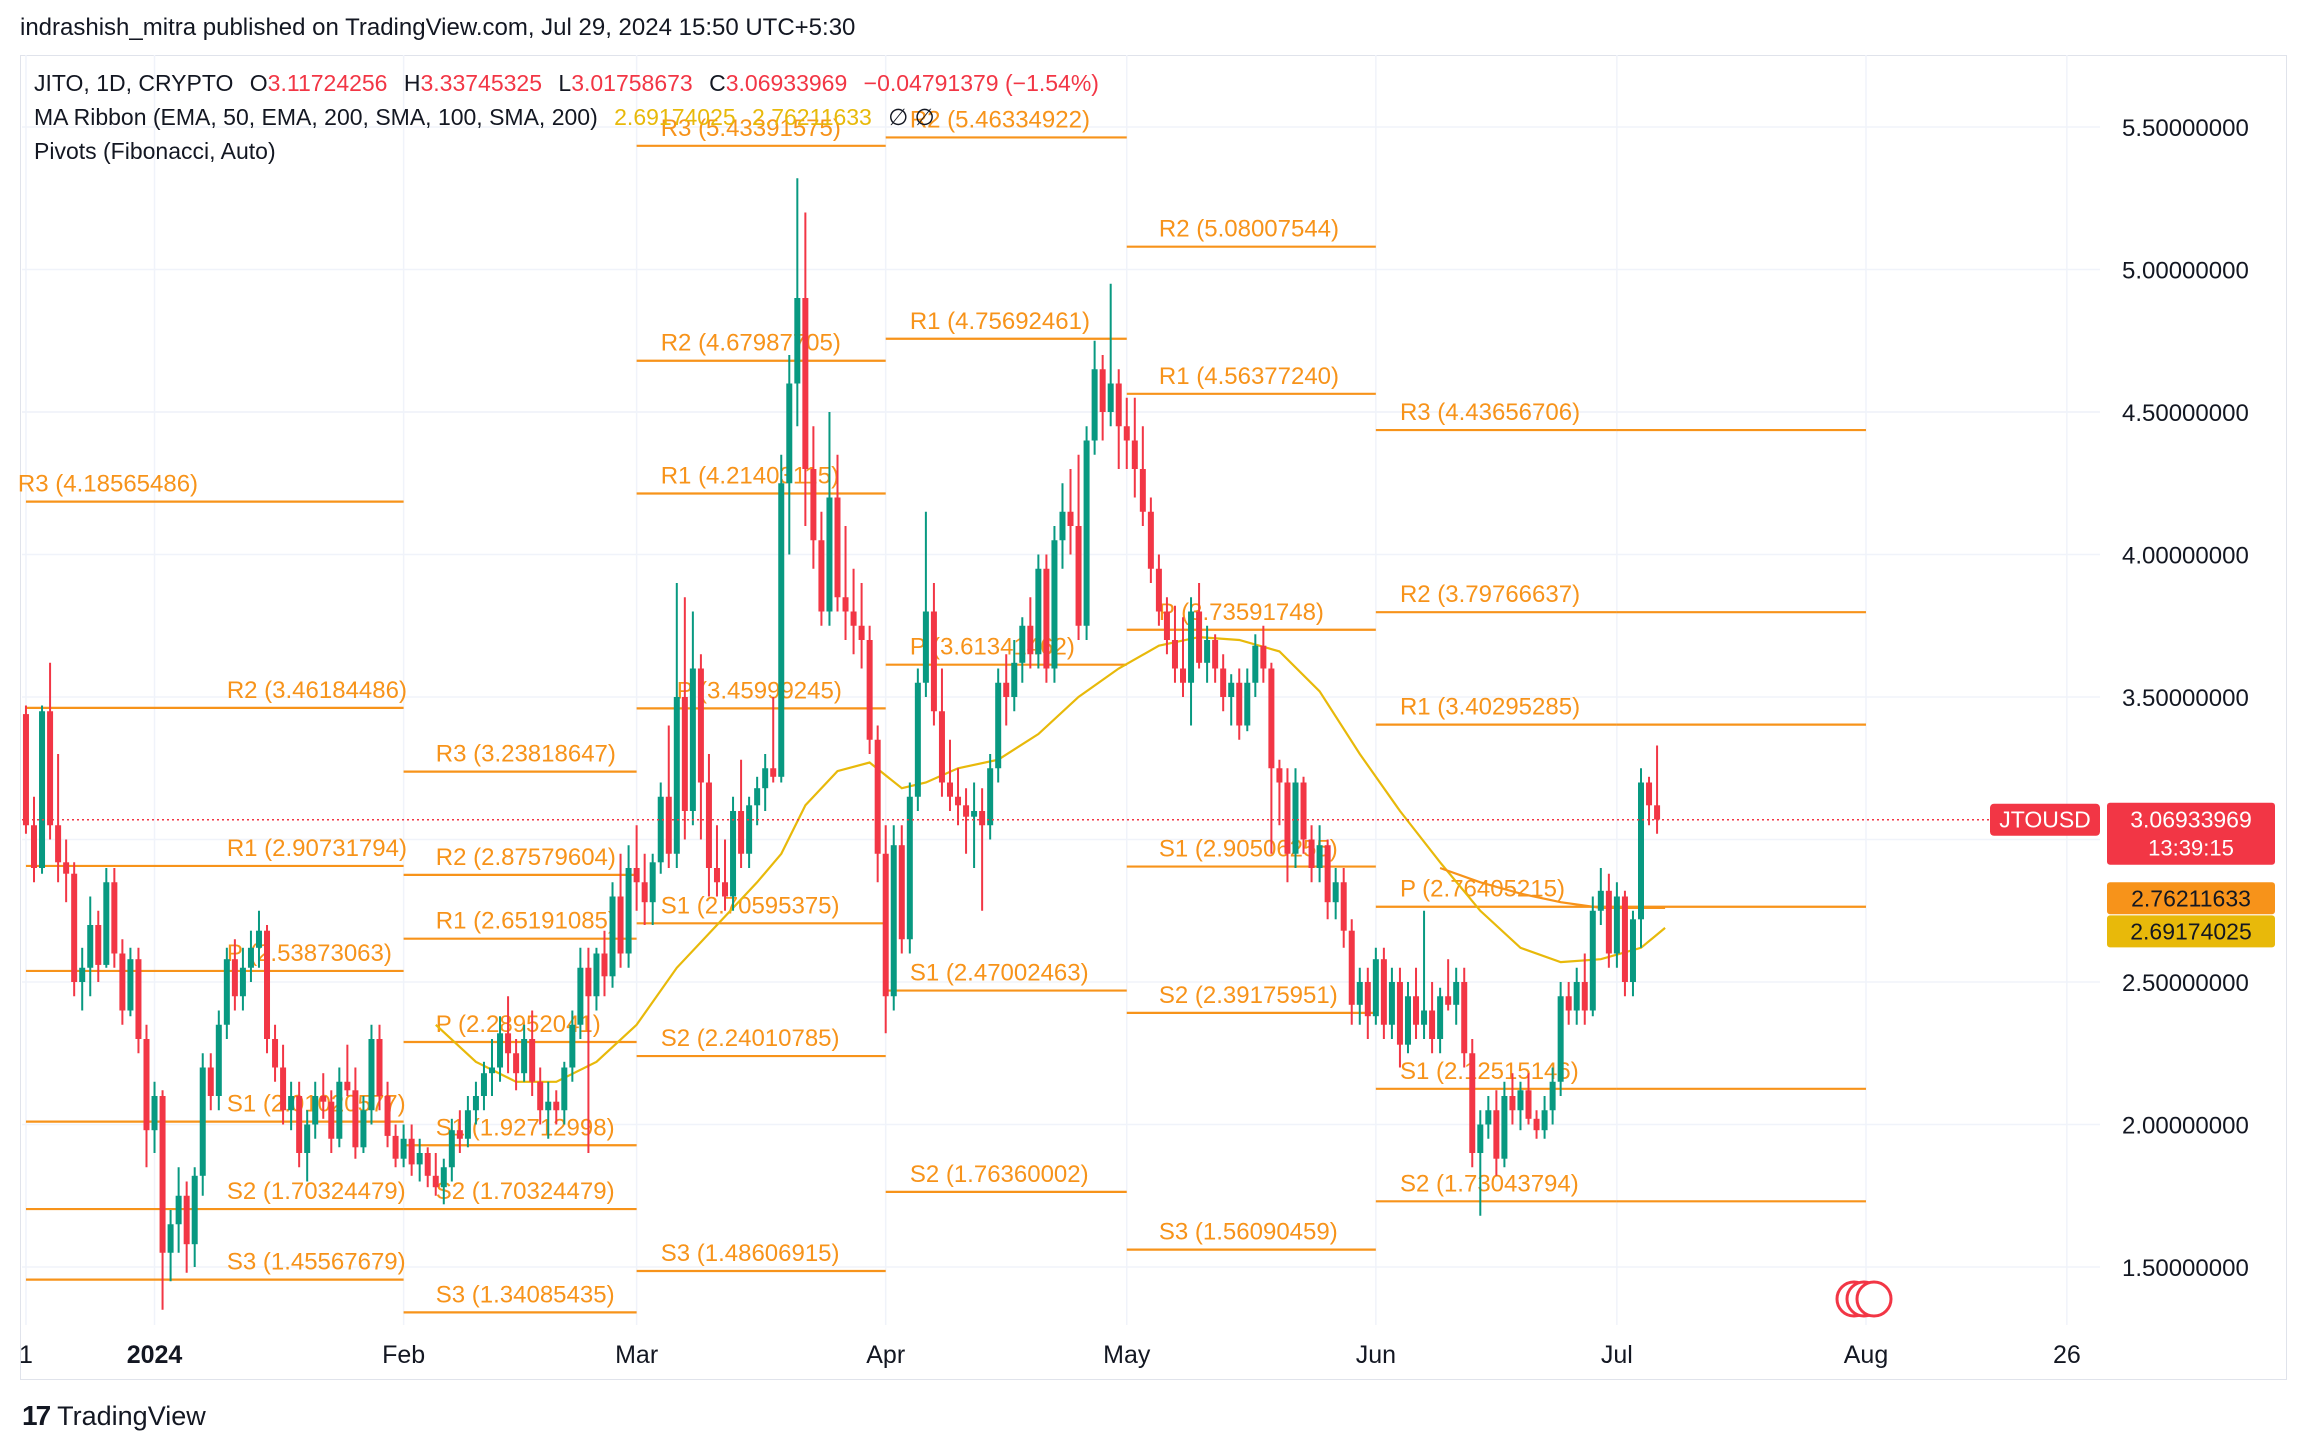  What do you see at coordinates (1490, 594) in the screenshot?
I see `pivot-level-label: R2 (3.79766637)` at bounding box center [1490, 594].